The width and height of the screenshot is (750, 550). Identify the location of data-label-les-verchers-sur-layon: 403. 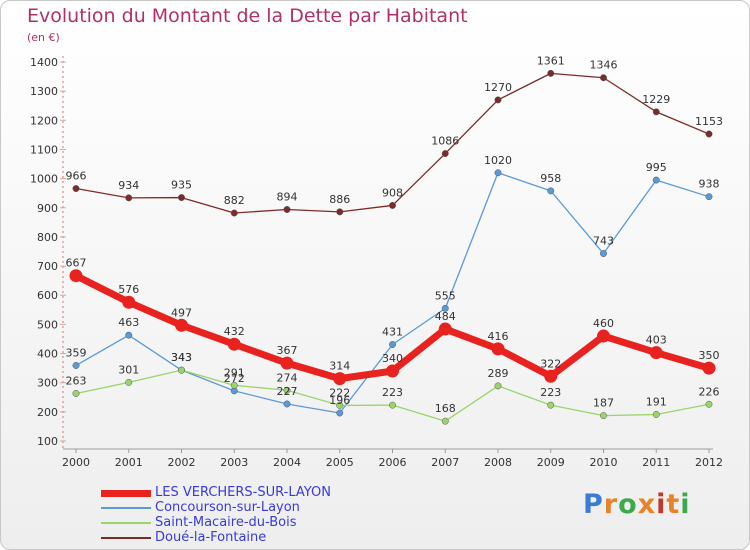
(656, 340).